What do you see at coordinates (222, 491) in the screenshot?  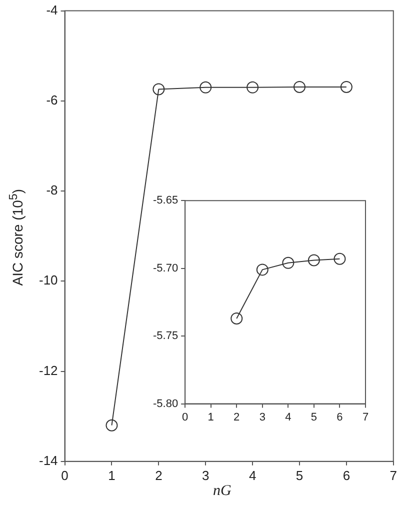 I see `x-axis-title: nG` at bounding box center [222, 491].